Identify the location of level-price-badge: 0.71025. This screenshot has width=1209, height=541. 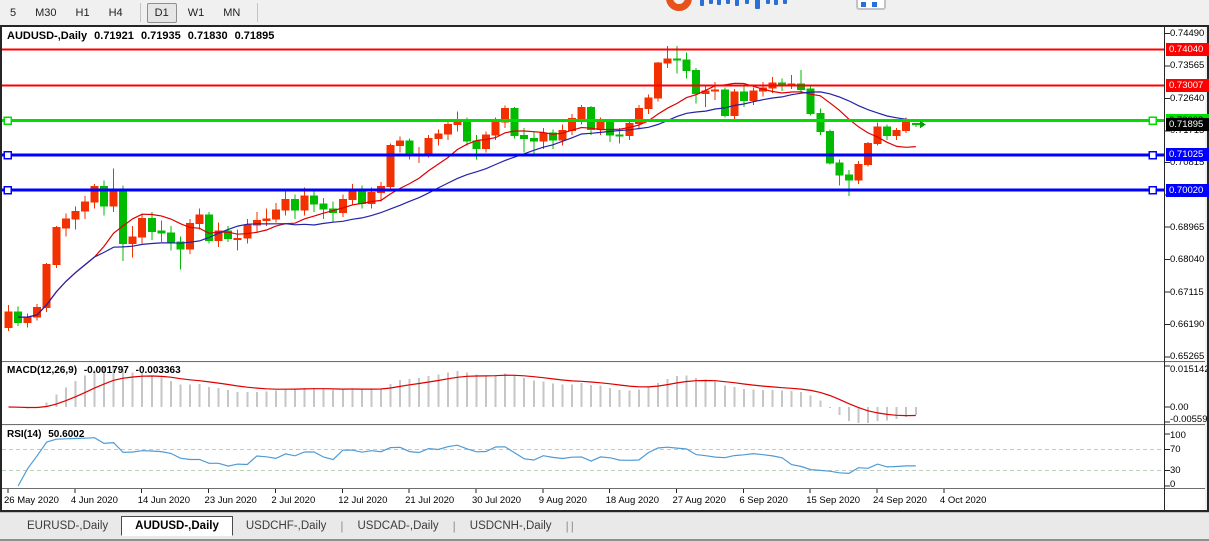
(1187, 155).